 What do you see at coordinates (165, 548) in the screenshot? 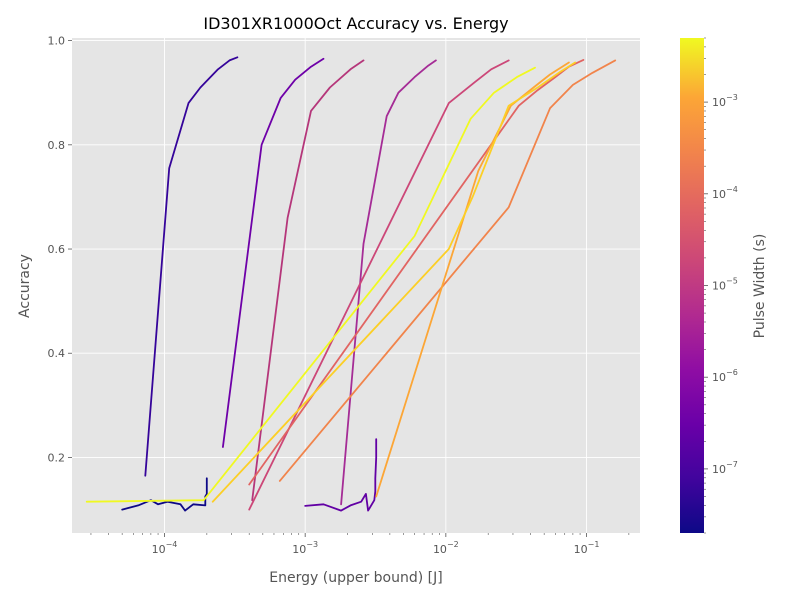
I see `x-tick-label: 10⁻⁴` at bounding box center [165, 548].